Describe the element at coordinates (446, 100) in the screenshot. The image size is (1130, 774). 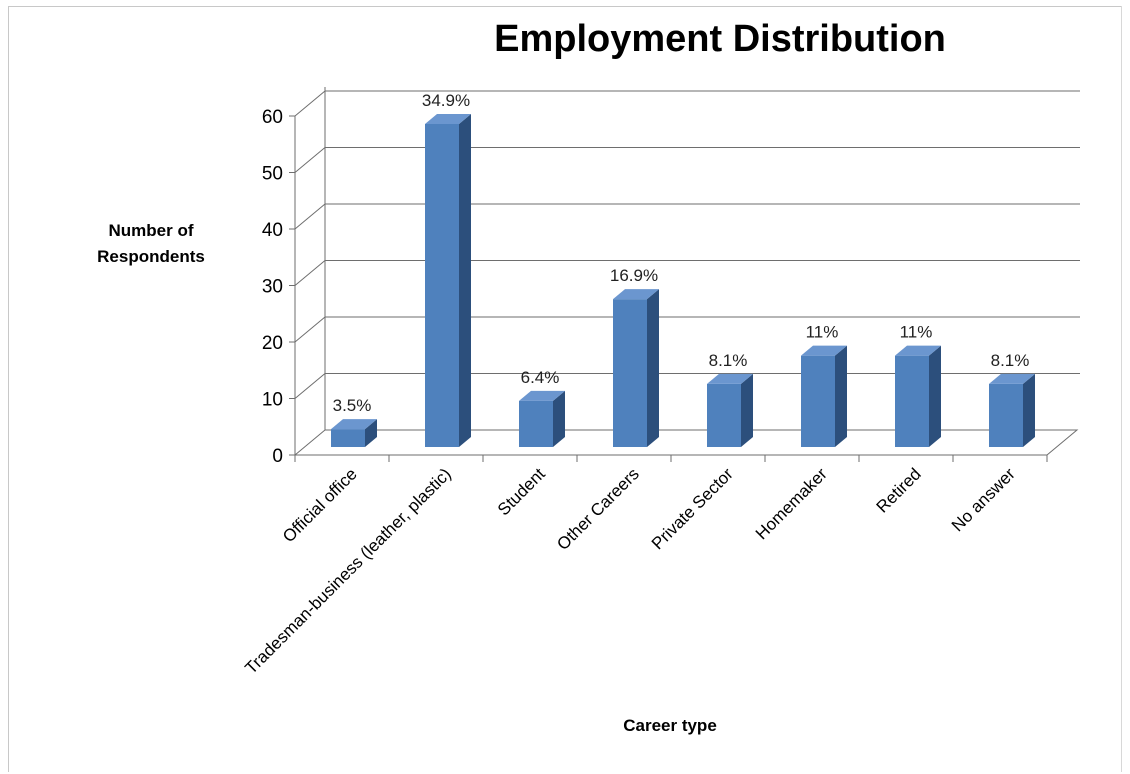
I see `data-label: 34.9%` at that location.